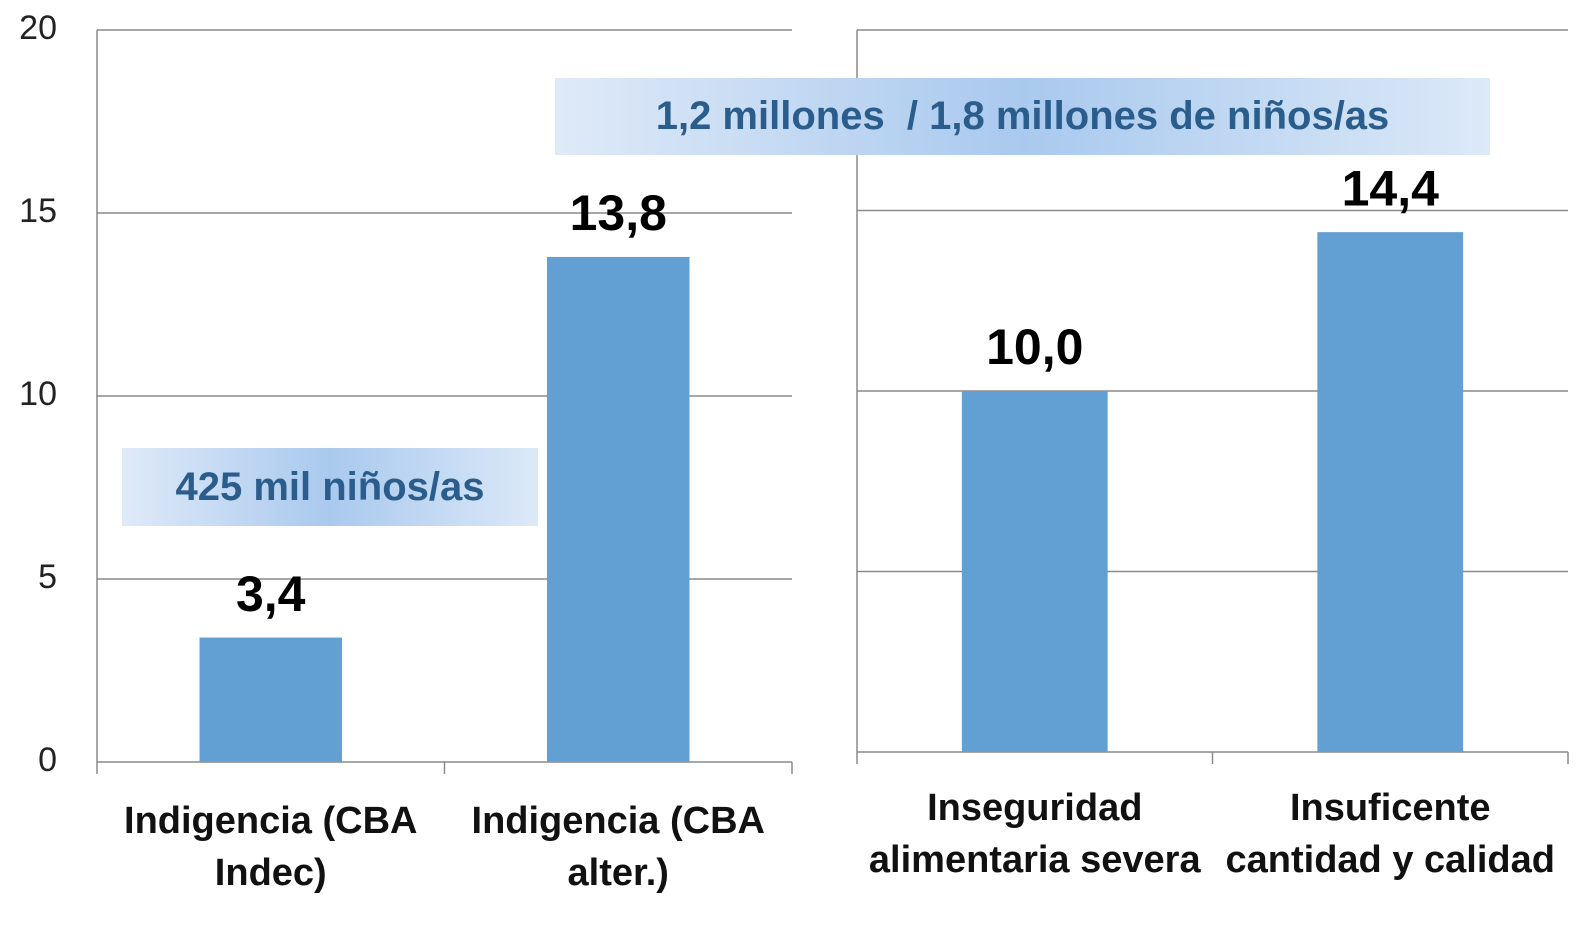  I want to click on annotation: 1,2 millones / 1,8 millones de niños/as, so click(1022, 116).